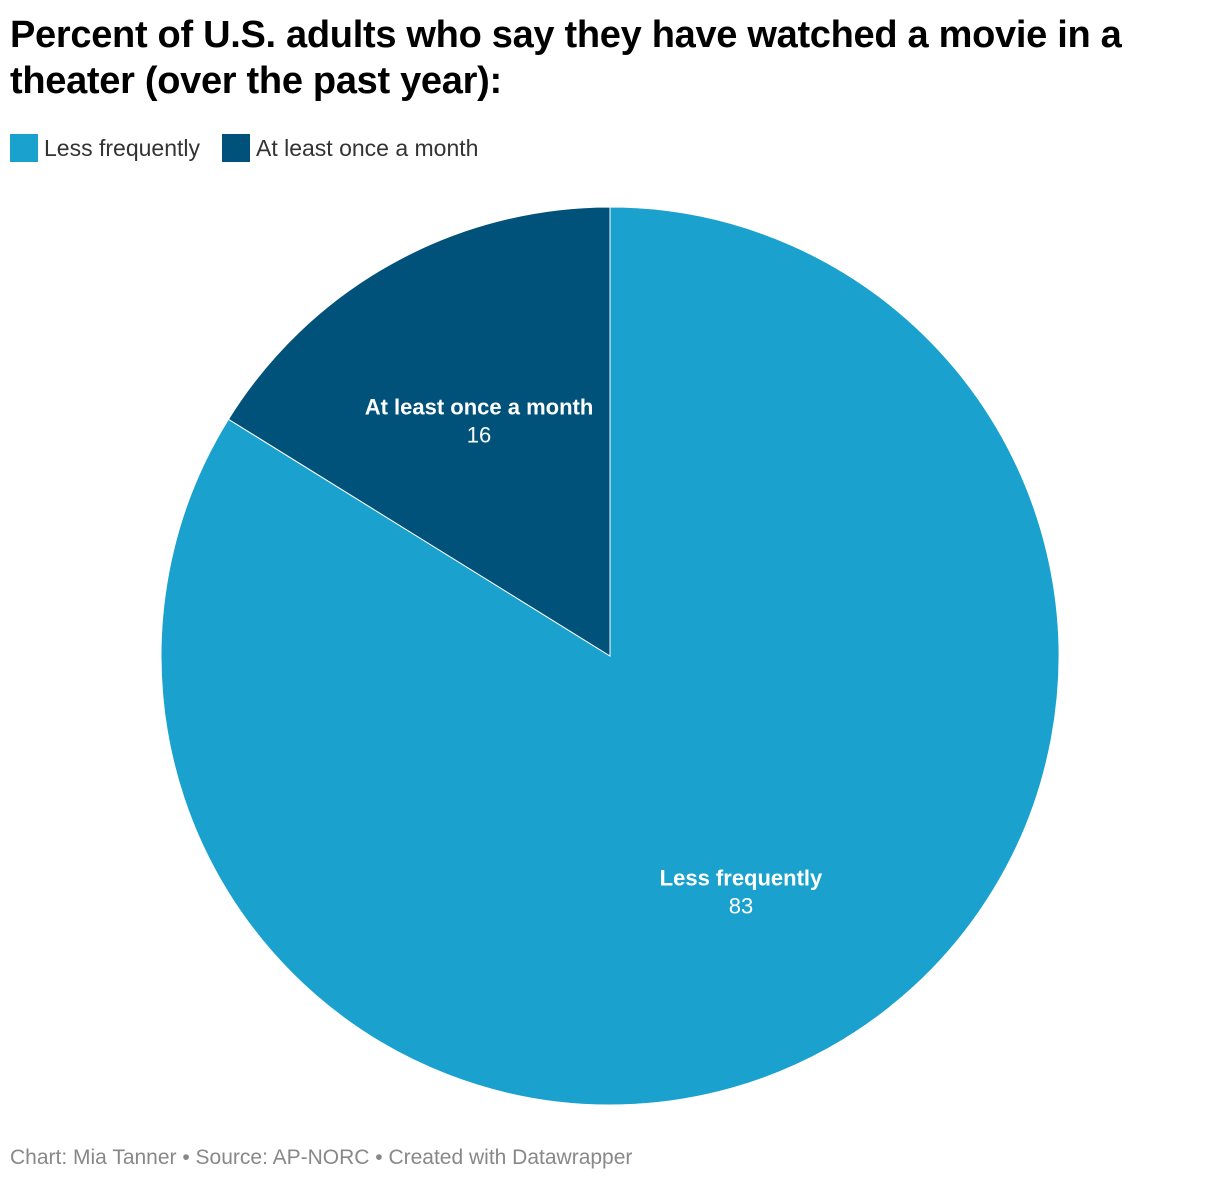 The image size is (1220, 1182). I want to click on legend-swatch-at-least-once-a-month, so click(235, 148).